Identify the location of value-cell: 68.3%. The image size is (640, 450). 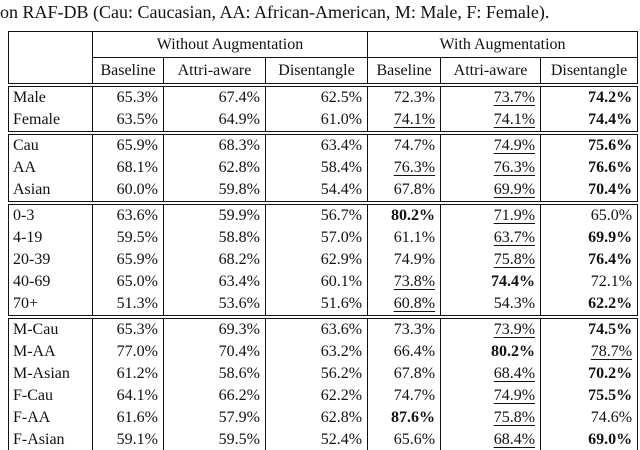
(214, 144).